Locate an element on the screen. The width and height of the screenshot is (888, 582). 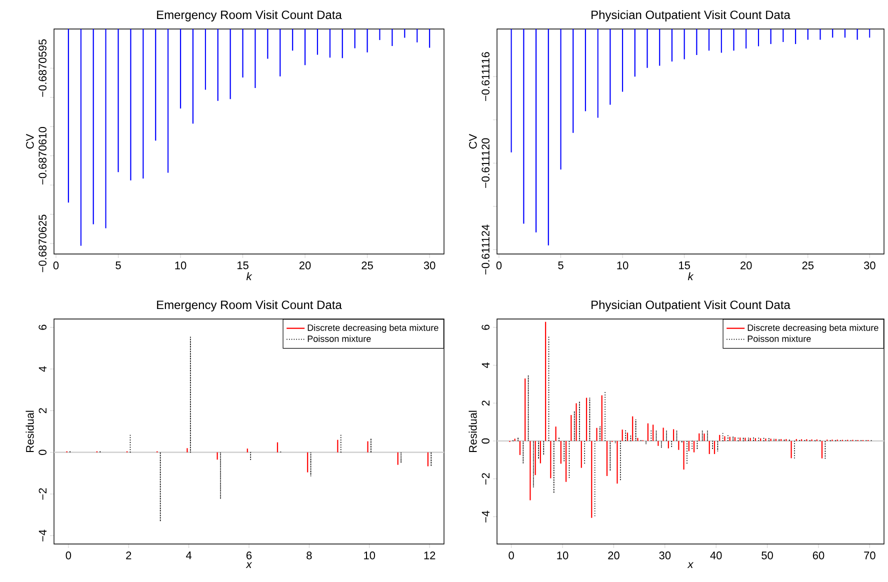
y-tick-label: −0.611120 is located at coordinates (486, 163).